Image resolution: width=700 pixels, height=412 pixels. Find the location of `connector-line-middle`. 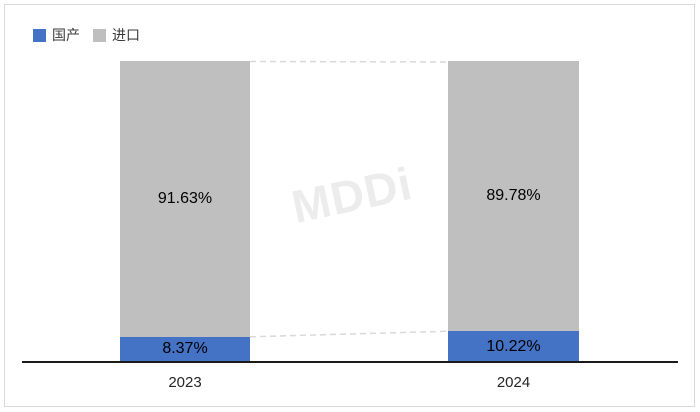

connector-line-middle is located at coordinates (349, 334).